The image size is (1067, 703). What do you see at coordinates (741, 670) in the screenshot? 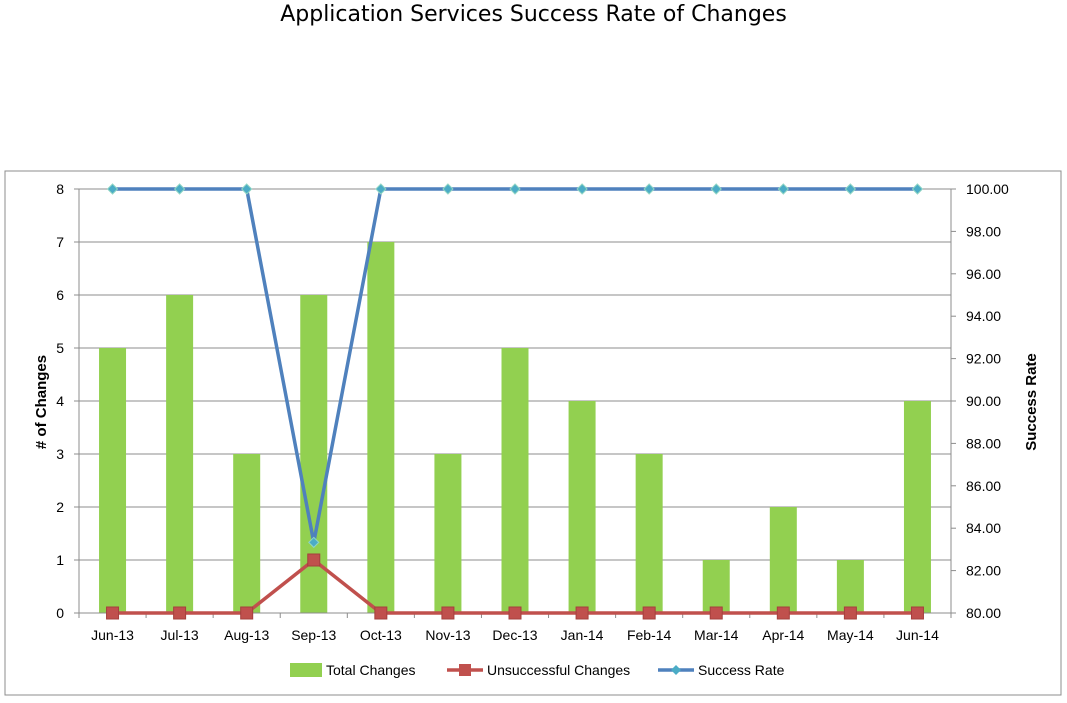
I see `legend-label: Success Rate` at bounding box center [741, 670].